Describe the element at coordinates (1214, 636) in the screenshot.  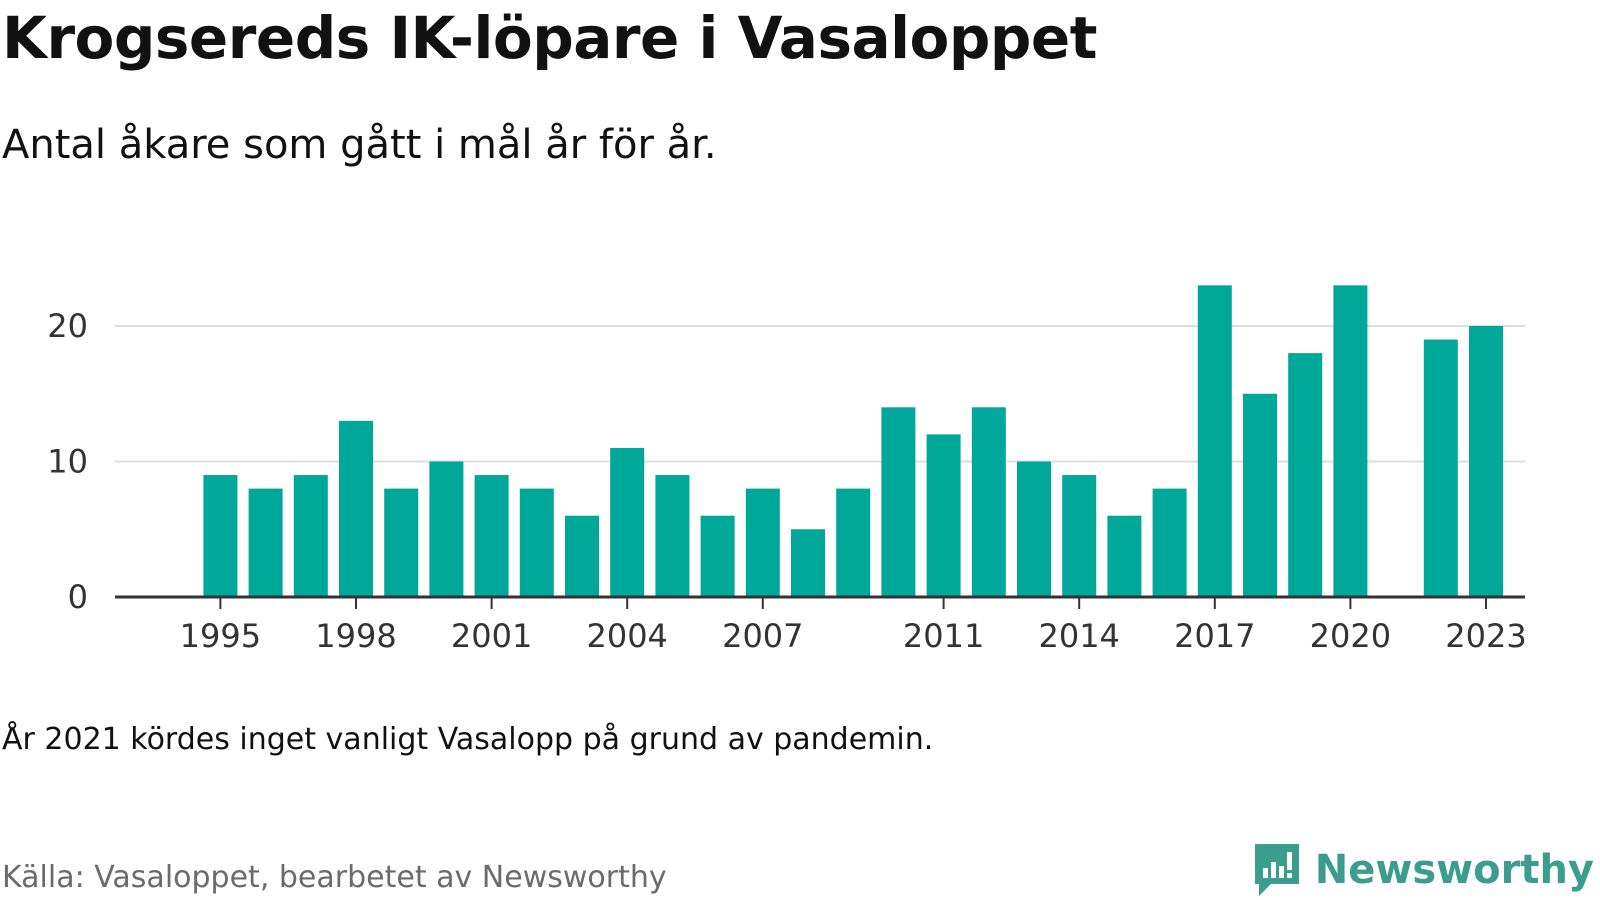
I see `x-tick-label: 2017` at that location.